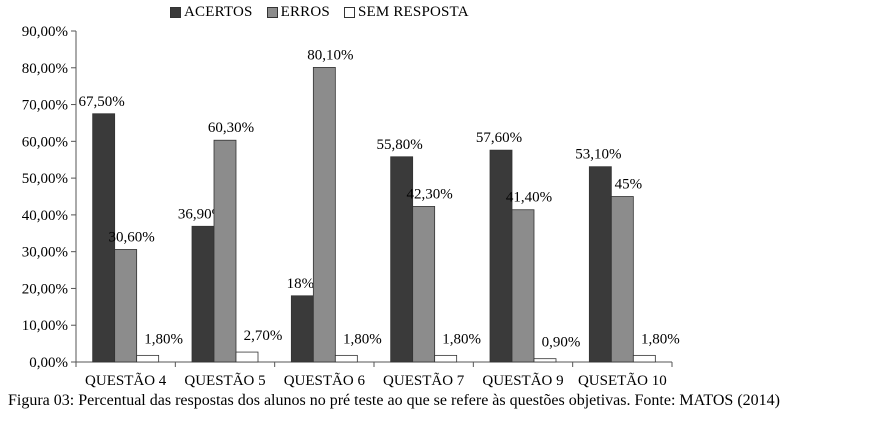 Image resolution: width=877 pixels, height=437 pixels. Describe the element at coordinates (430, 194) in the screenshot. I see `data-label: 42,30%` at that location.